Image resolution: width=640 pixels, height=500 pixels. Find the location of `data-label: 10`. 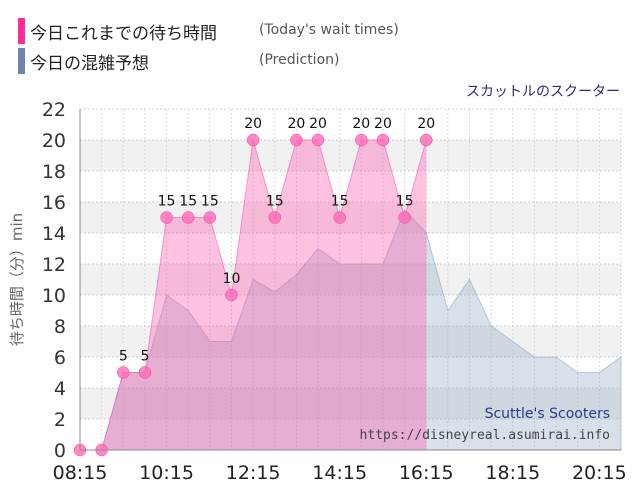

data-label: 10 is located at coordinates (232, 279).